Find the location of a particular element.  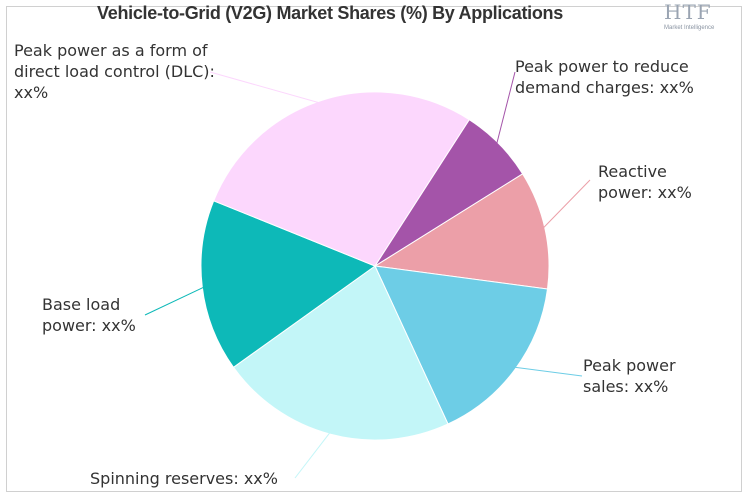

pie-slice-peak-power-dlc is located at coordinates (341, 179).